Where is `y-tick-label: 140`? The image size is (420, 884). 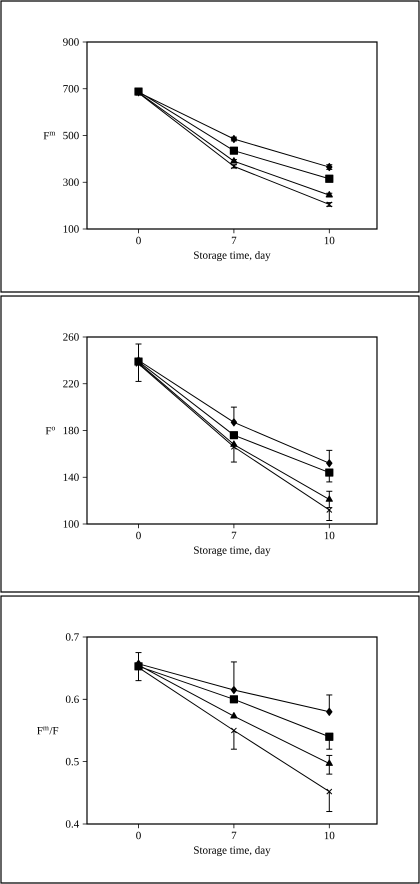 y-tick-label: 140 is located at coordinates (71, 477).